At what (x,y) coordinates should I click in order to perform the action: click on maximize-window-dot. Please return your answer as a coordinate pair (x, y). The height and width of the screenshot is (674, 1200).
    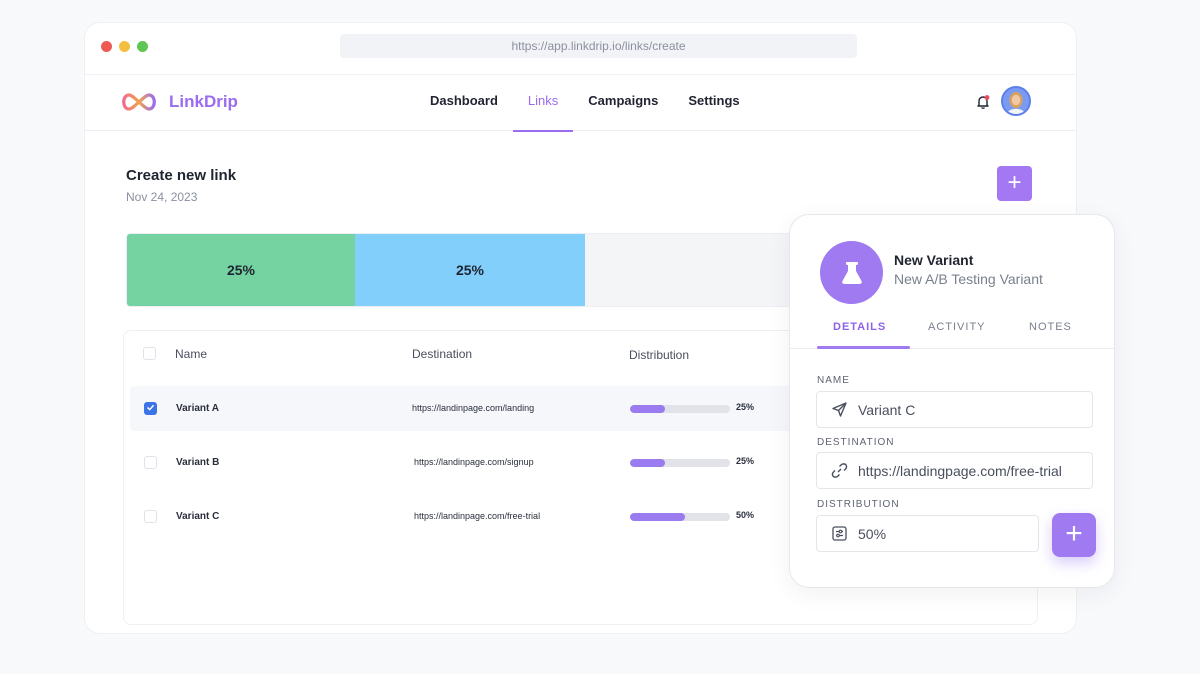
    Looking at the image, I should click on (142, 46).